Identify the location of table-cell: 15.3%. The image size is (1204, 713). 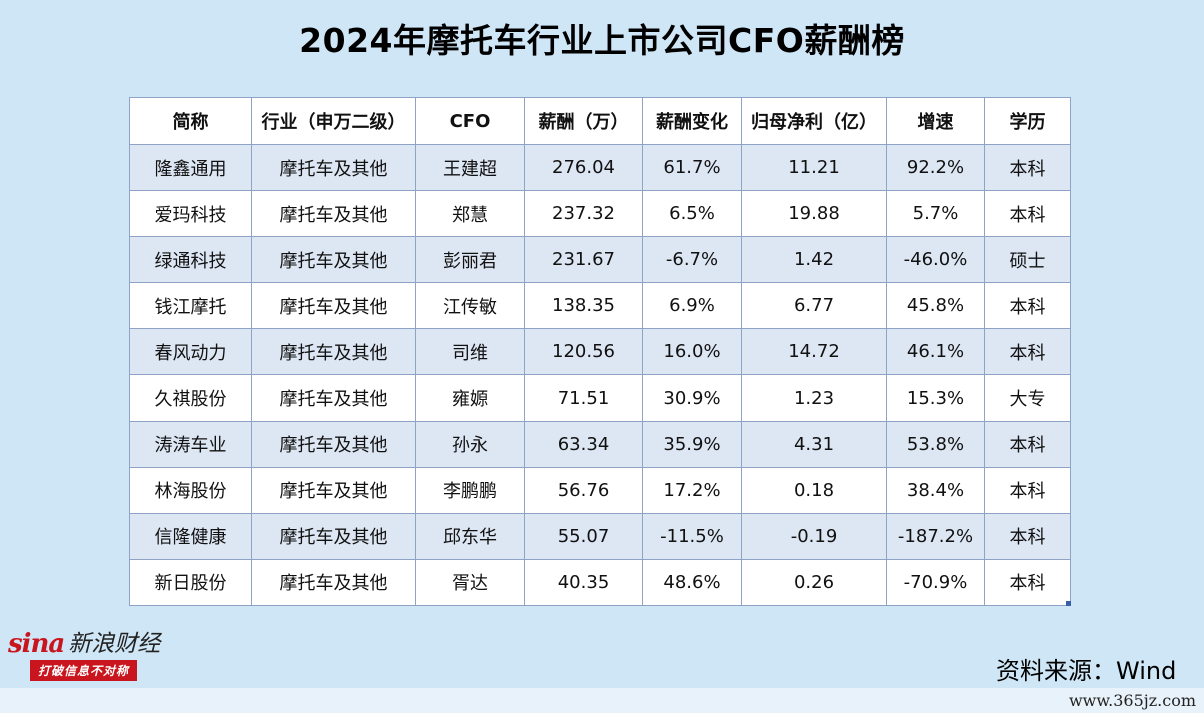
(935, 398).